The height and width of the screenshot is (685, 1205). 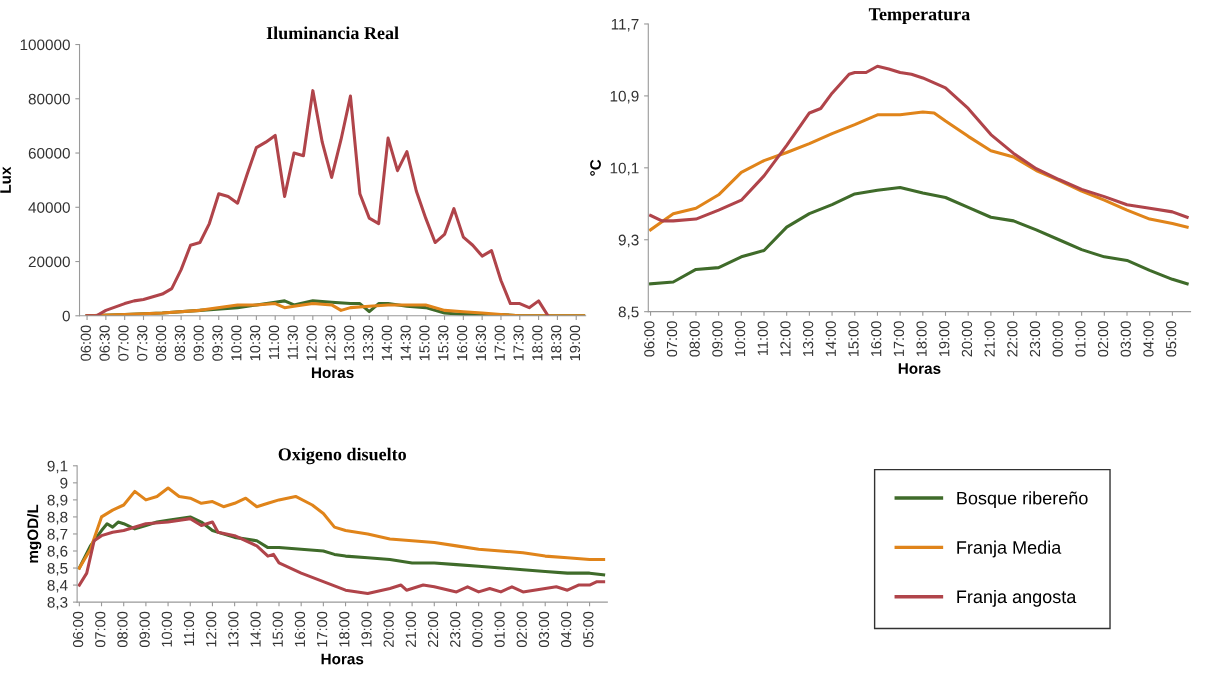 I want to click on y-tick-label: 8,7, so click(x=57, y=535).